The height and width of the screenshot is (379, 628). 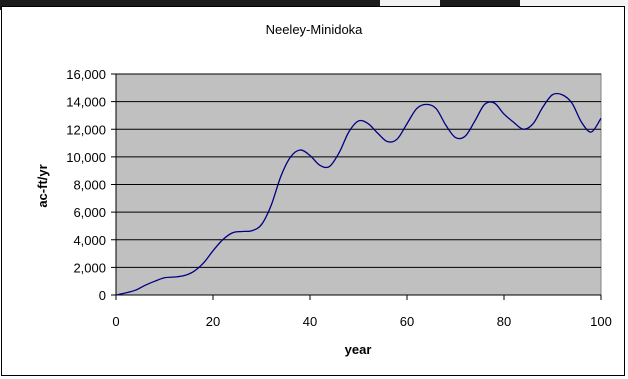 I want to click on y-tick-label: 6,000, so click(x=89, y=212).